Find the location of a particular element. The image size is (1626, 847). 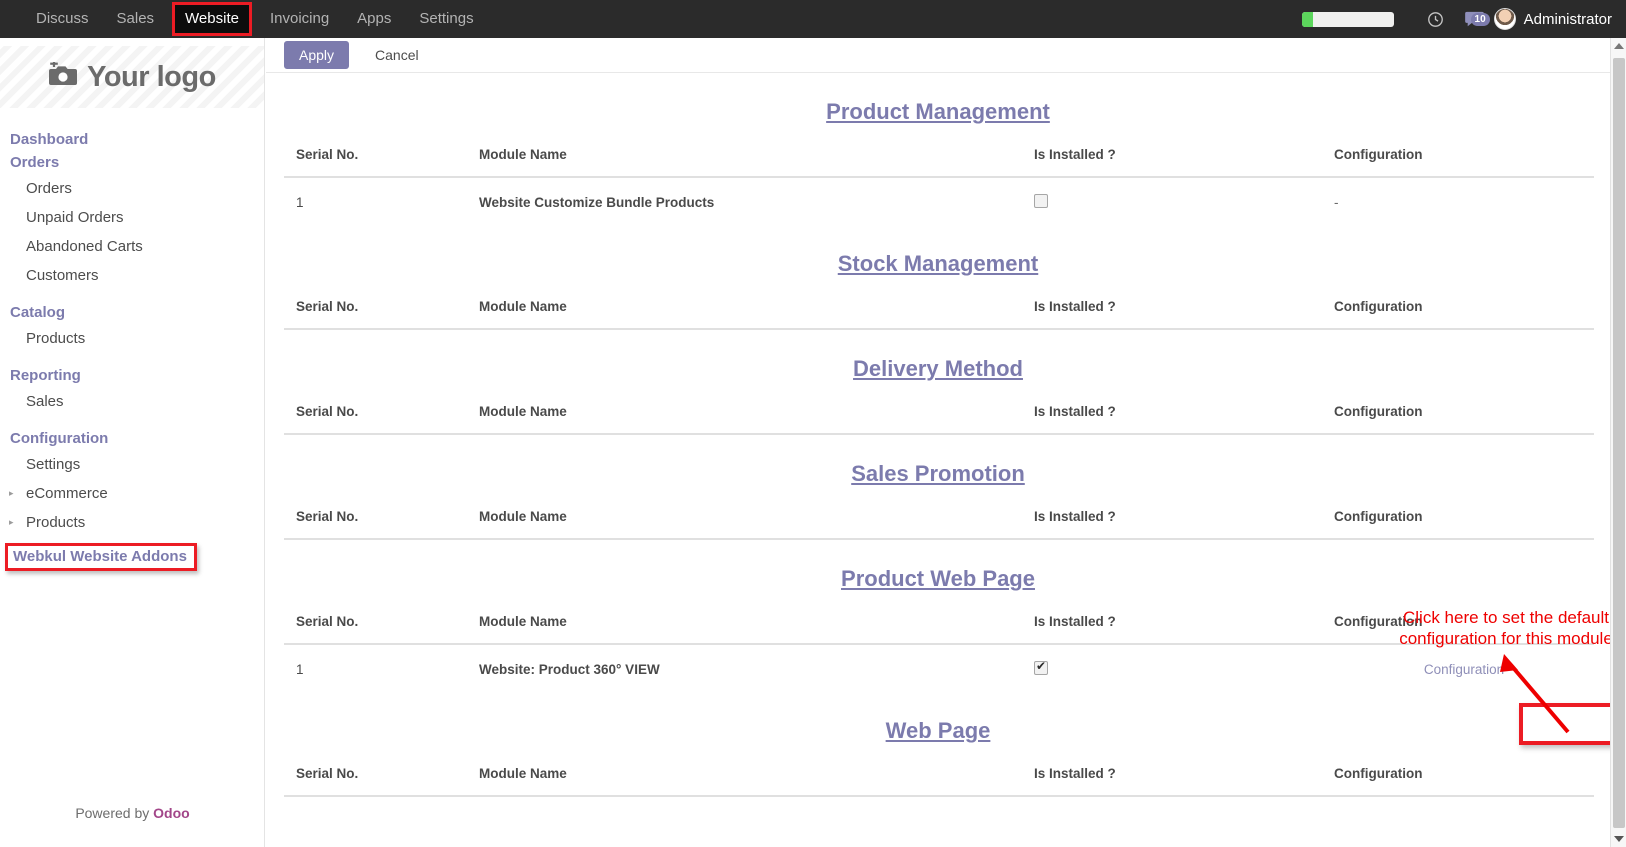

scroll-down-arrow-icon is located at coordinates (1618, 839).